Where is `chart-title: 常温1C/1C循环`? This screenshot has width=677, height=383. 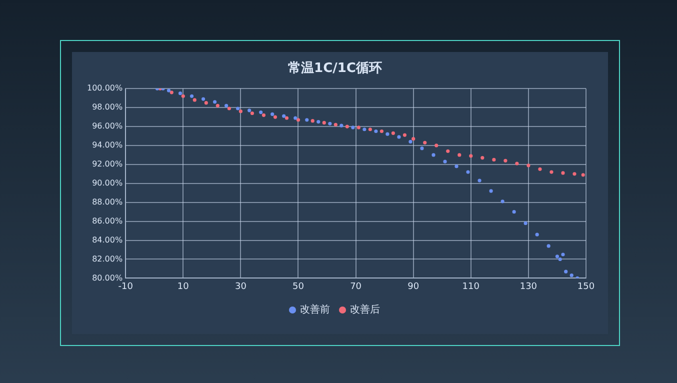 chart-title: 常温1C/1C循环 is located at coordinates (335, 68).